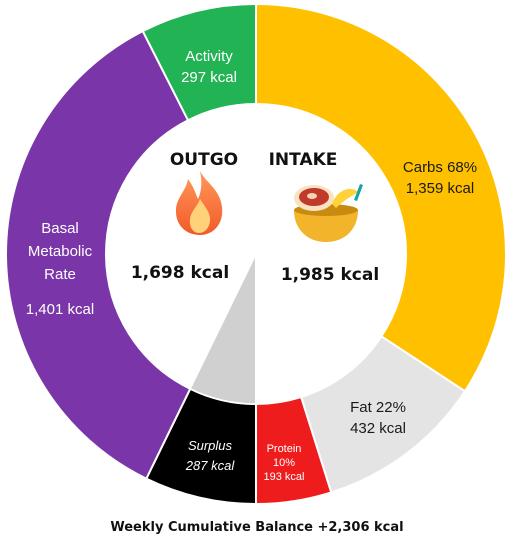 The image size is (514, 544). What do you see at coordinates (303, 160) in the screenshot?
I see `intake-title: INTAKE` at bounding box center [303, 160].